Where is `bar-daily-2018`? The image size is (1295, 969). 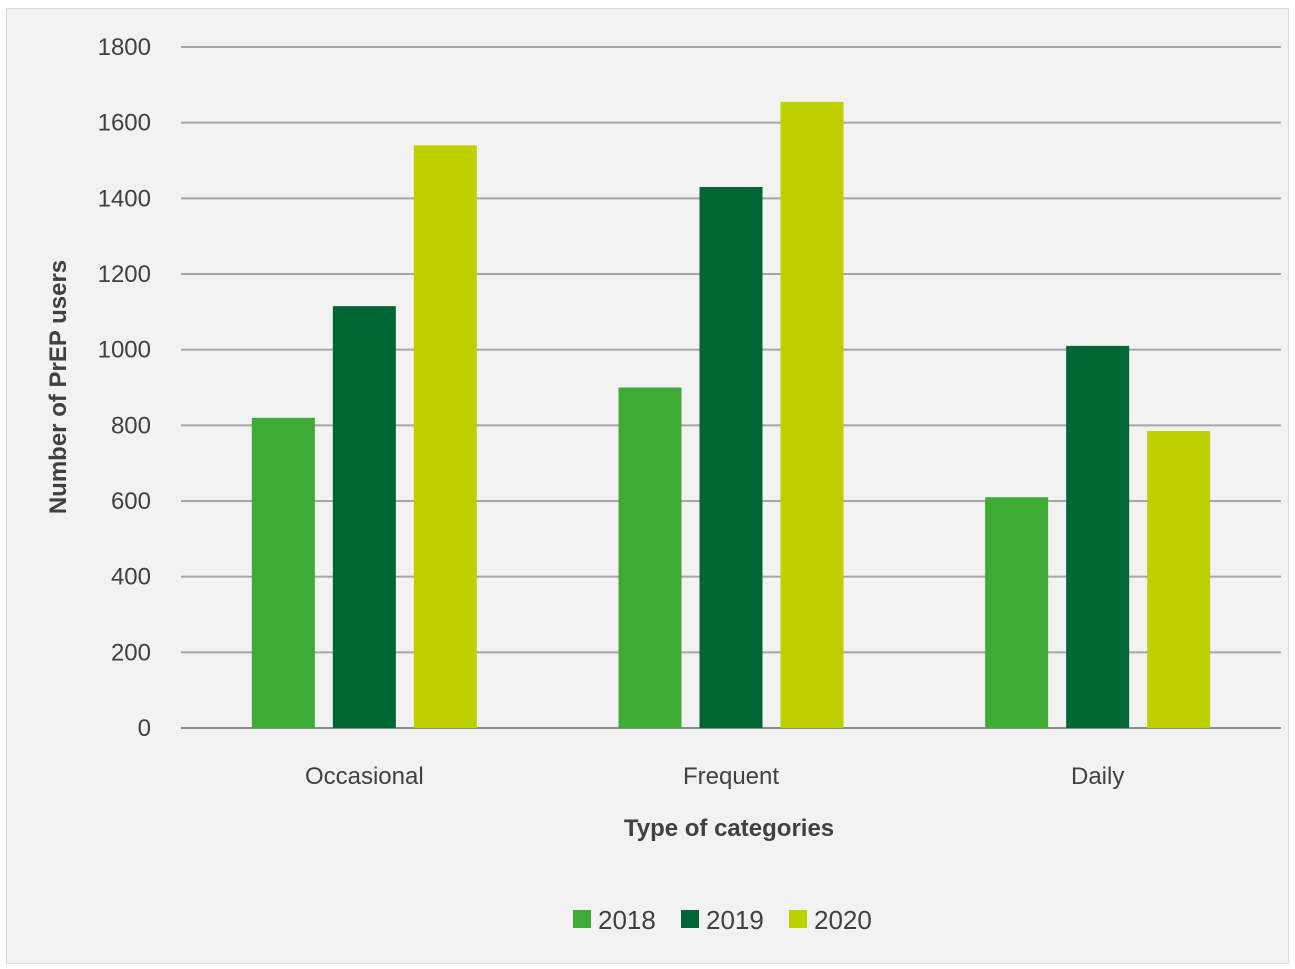
bar-daily-2018 is located at coordinates (1017, 612).